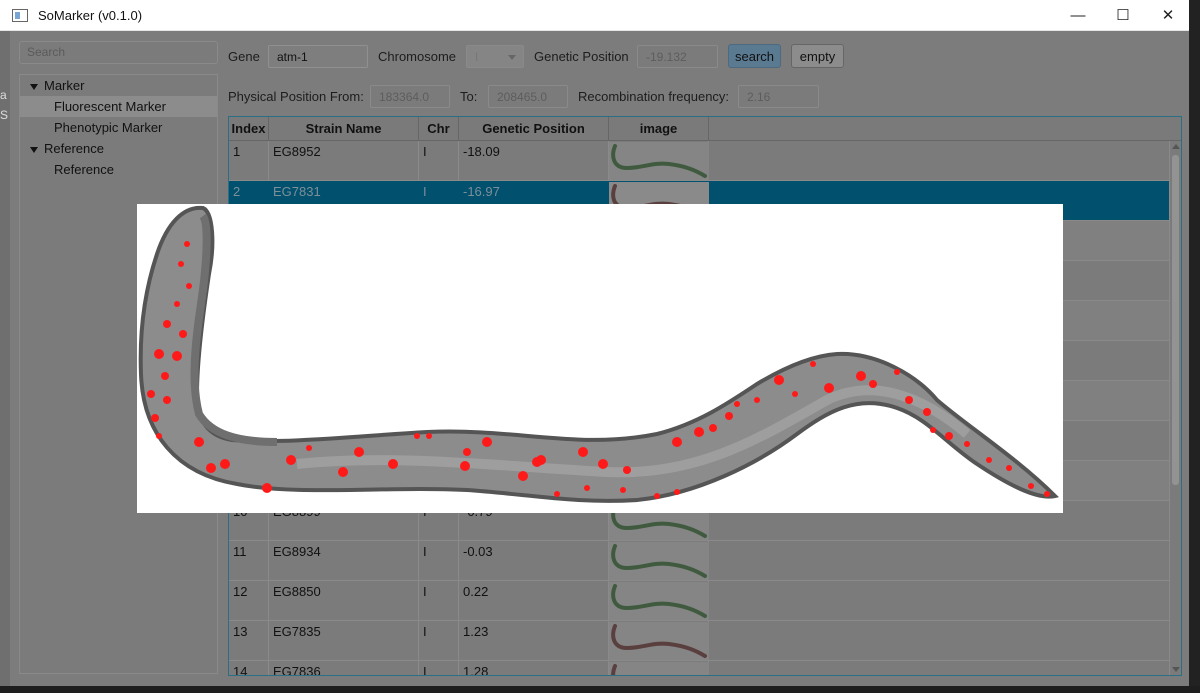  Describe the element at coordinates (297, 191) in the screenshot. I see `cell-strain: EG7831` at that location.